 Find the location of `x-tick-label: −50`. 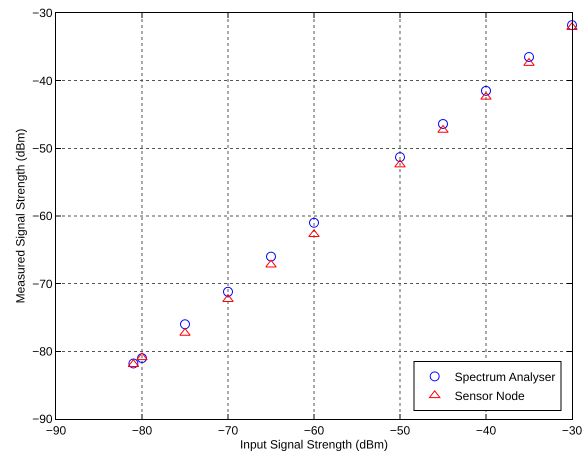

x-tick-label: −50 is located at coordinates (400, 430).